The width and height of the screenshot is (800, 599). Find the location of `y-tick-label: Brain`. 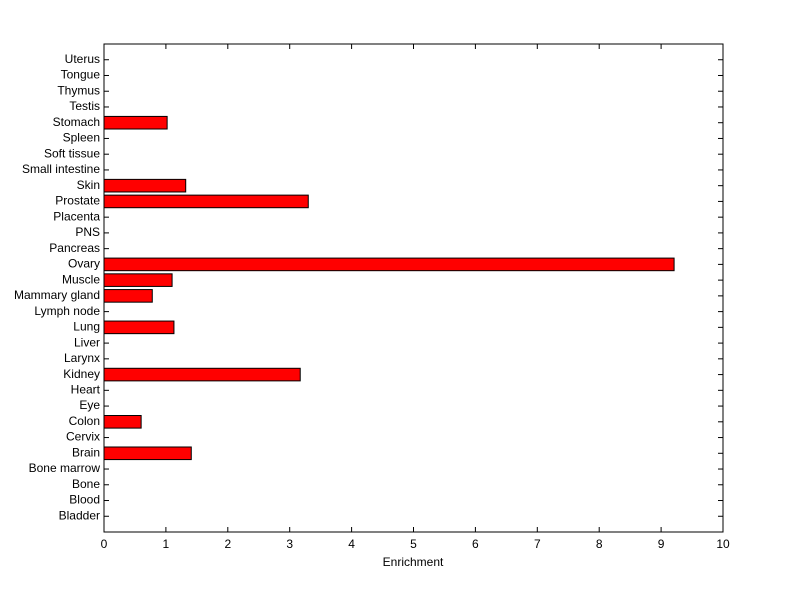

y-tick-label: Brain is located at coordinates (86, 452).